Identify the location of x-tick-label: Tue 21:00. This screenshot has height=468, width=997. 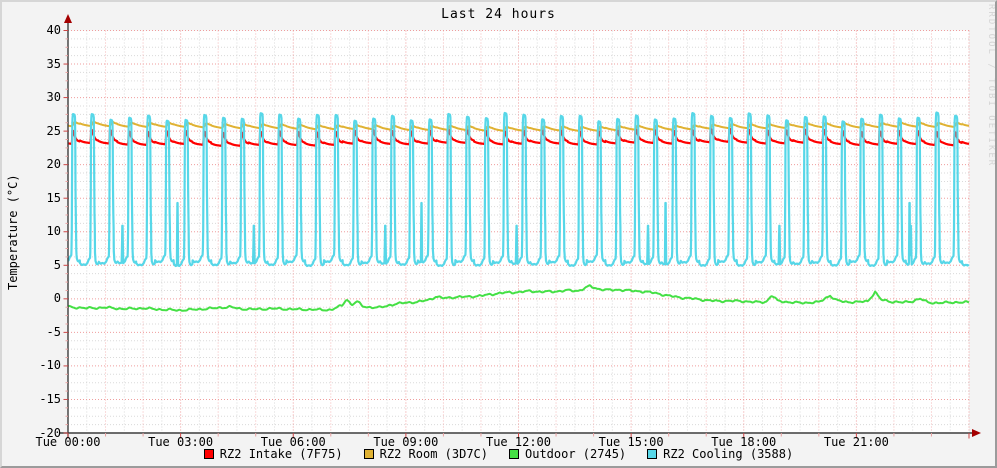
(856, 442).